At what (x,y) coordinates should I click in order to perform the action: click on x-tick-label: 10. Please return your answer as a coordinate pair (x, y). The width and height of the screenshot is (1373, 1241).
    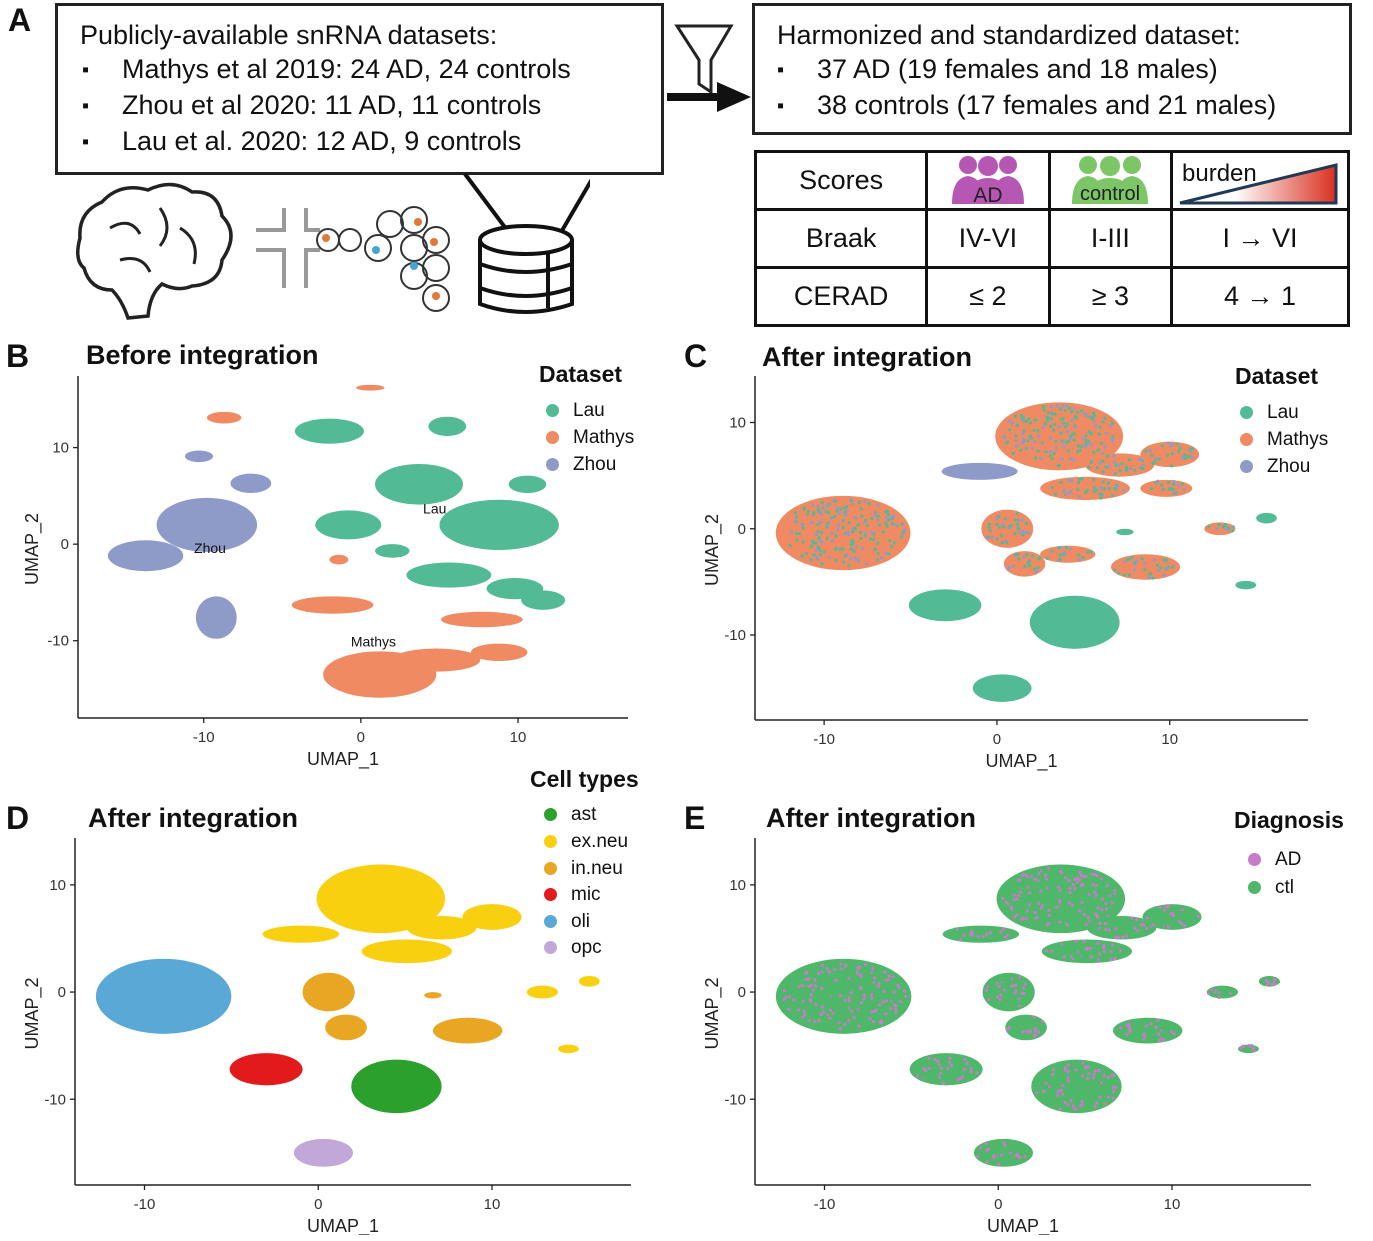
    Looking at the image, I should click on (518, 737).